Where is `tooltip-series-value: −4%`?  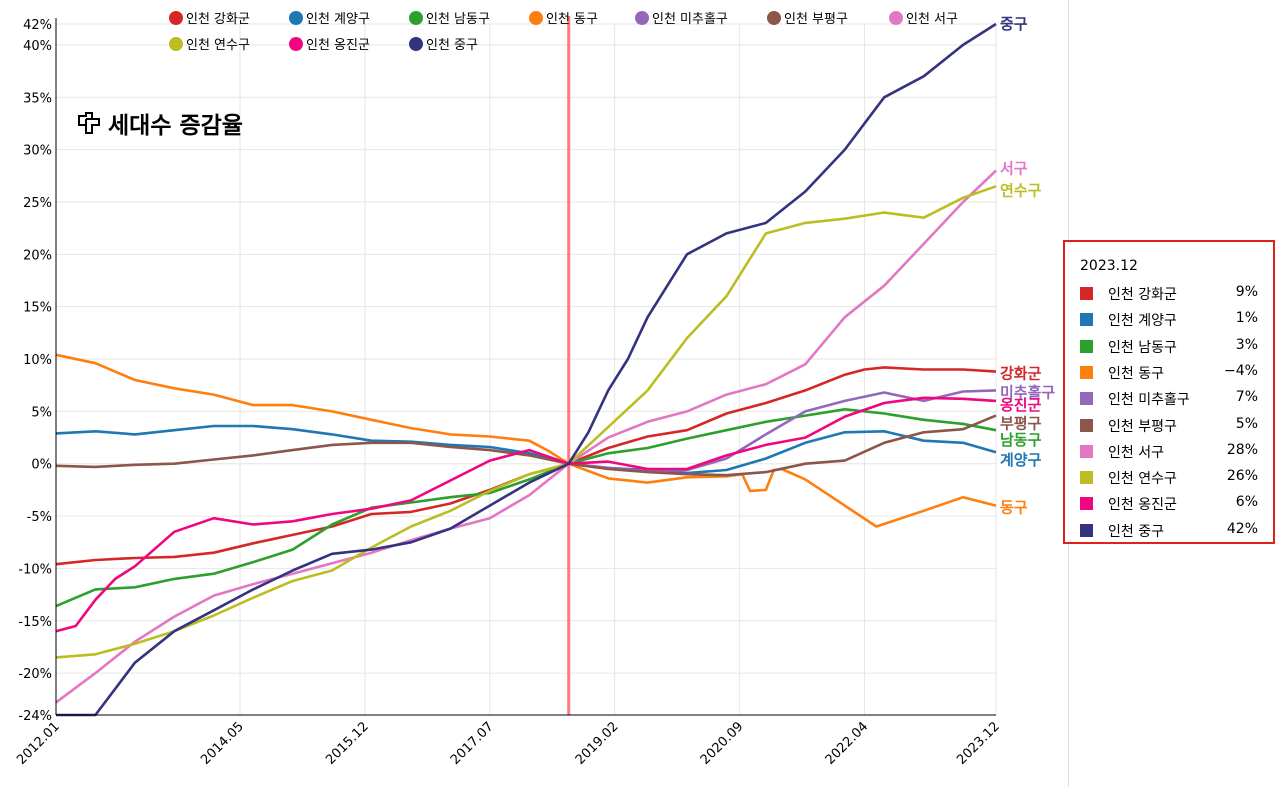 tooltip-series-value: −4% is located at coordinates (1241, 370).